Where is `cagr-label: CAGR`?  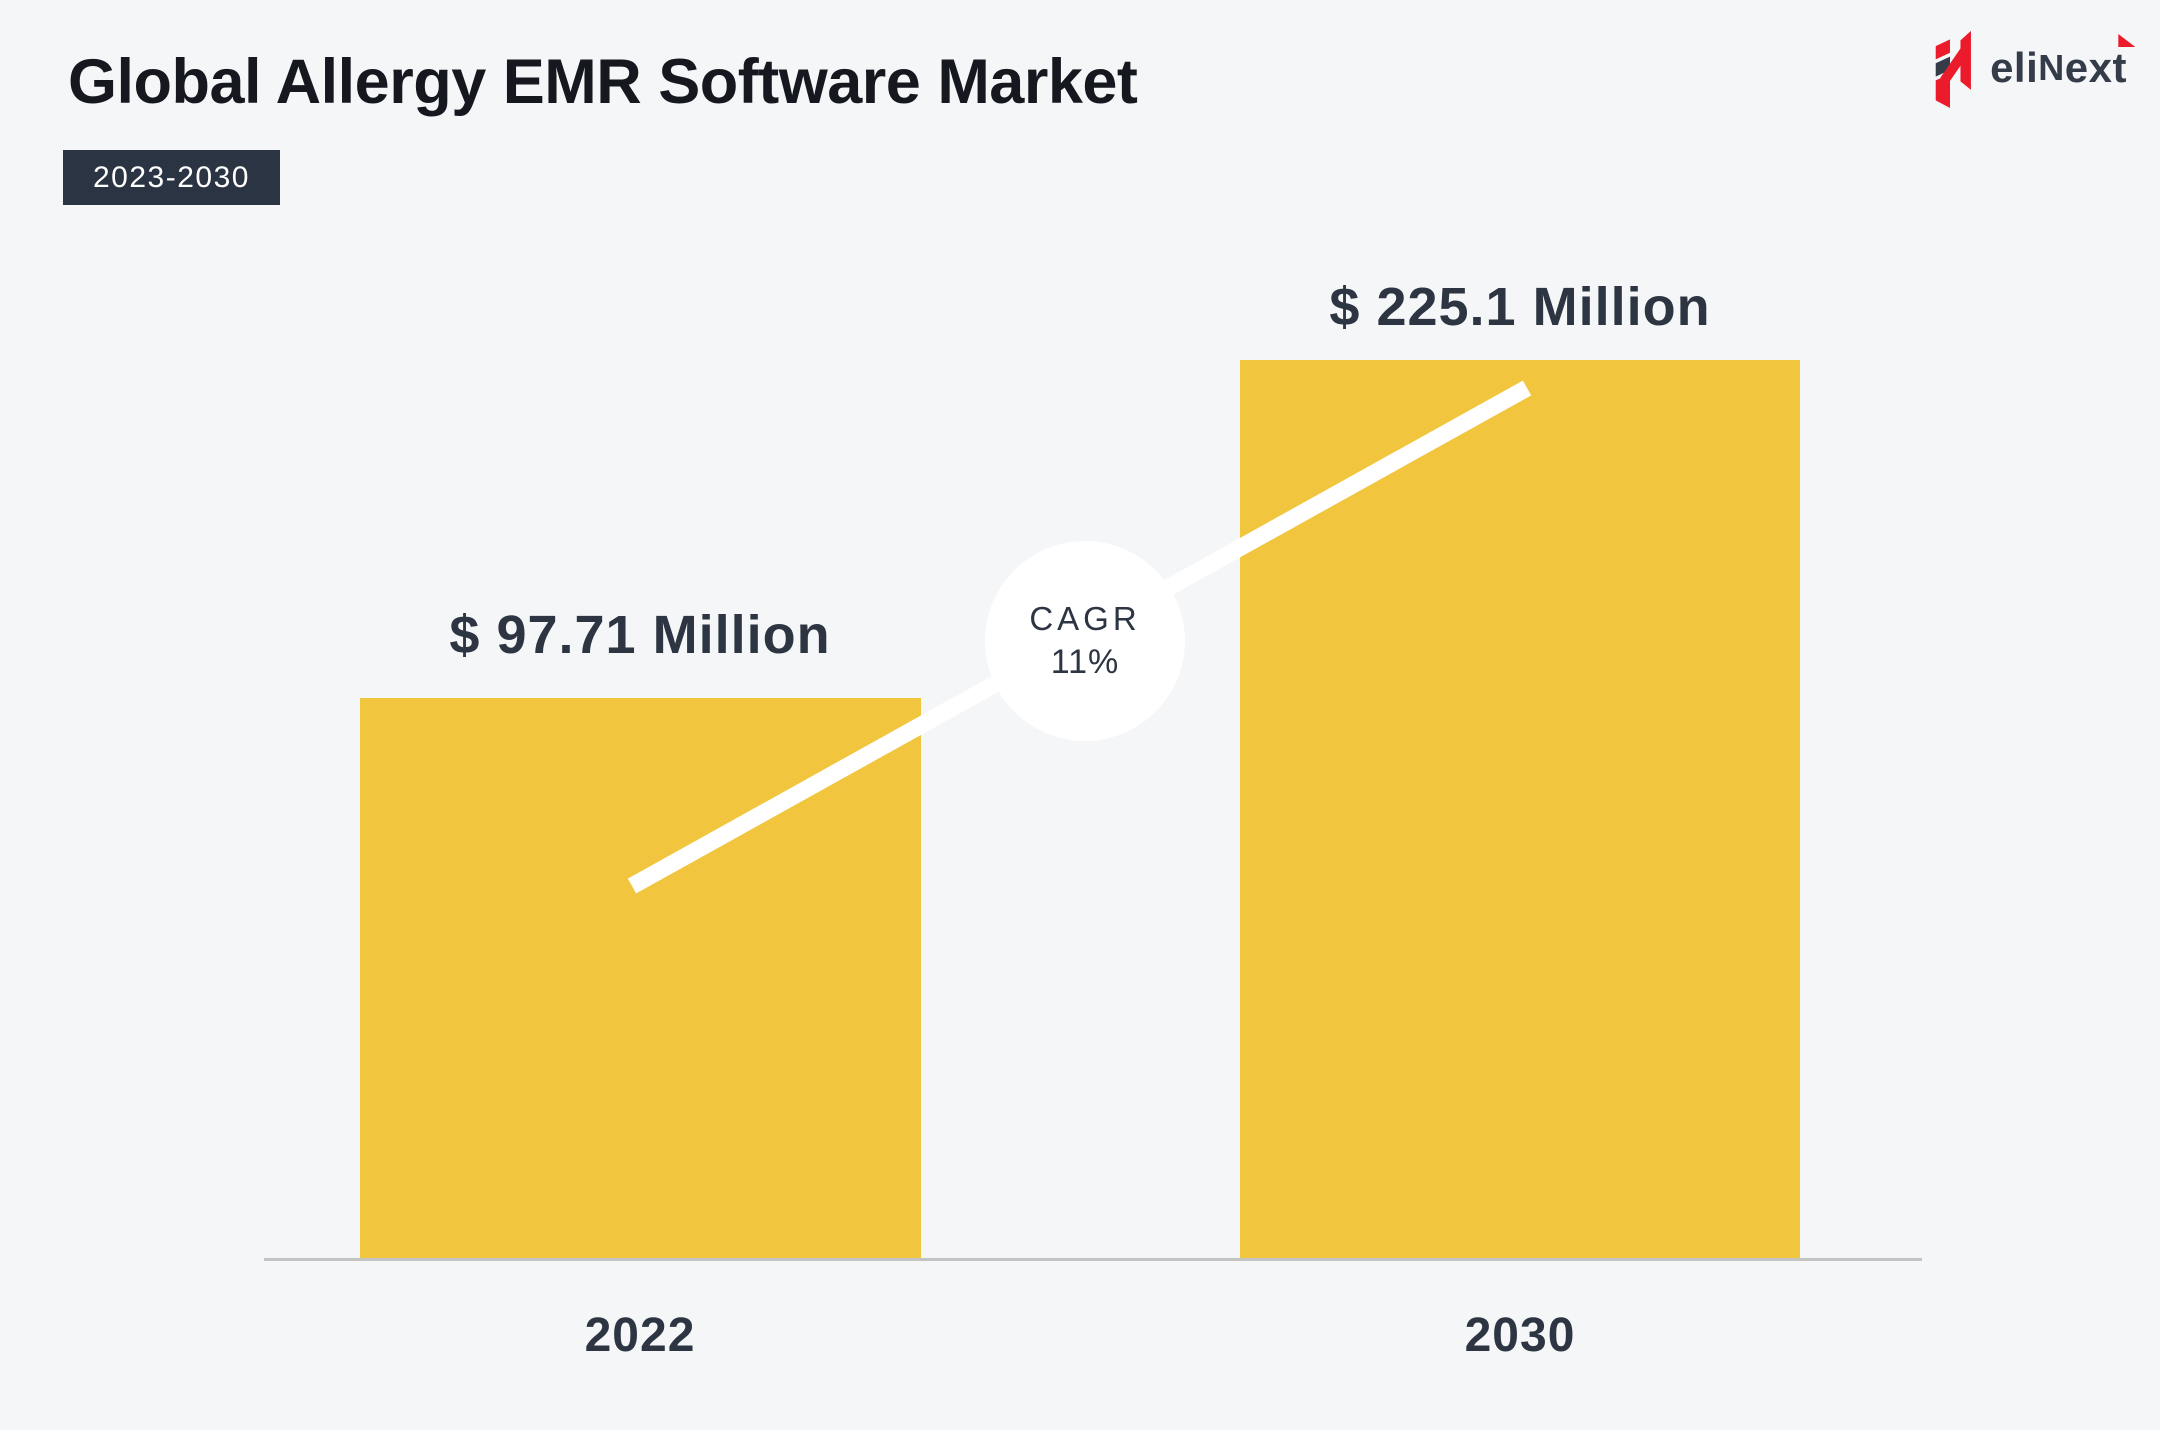 cagr-label: CAGR is located at coordinates (1085, 618).